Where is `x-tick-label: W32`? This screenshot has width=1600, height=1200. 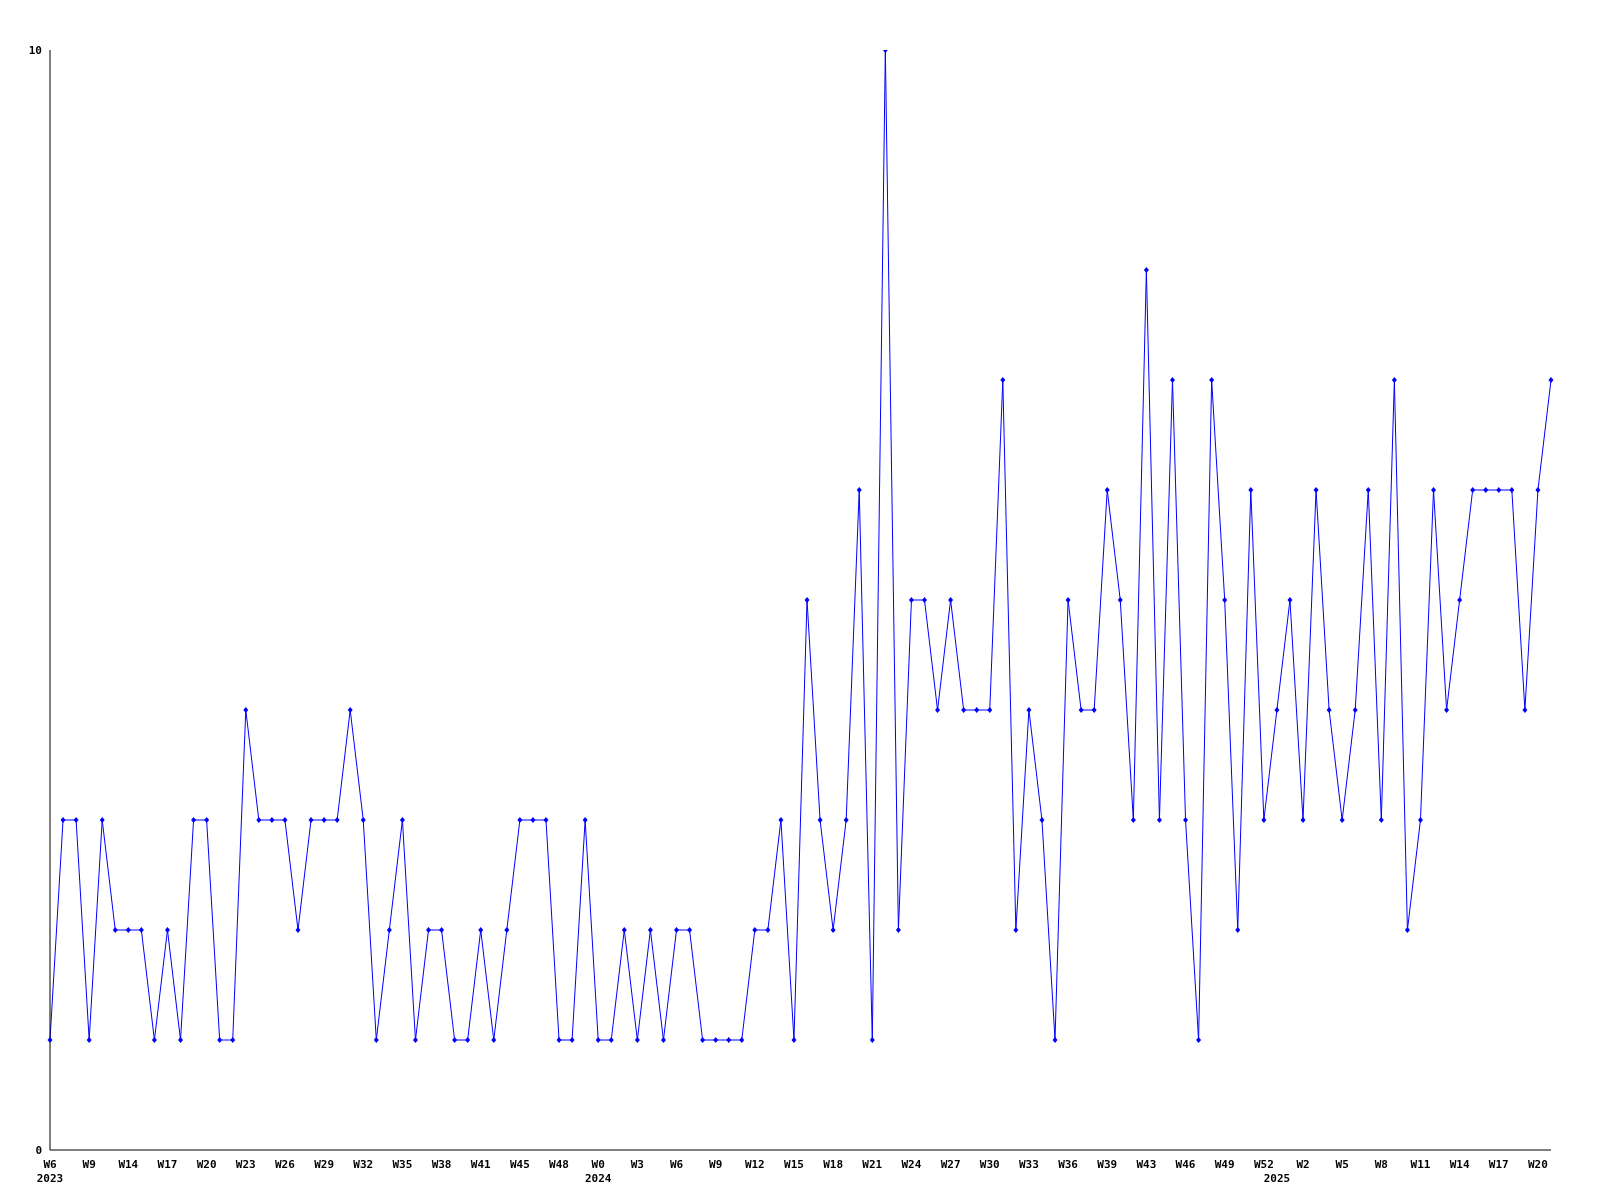 x-tick-label: W32 is located at coordinates (363, 1164).